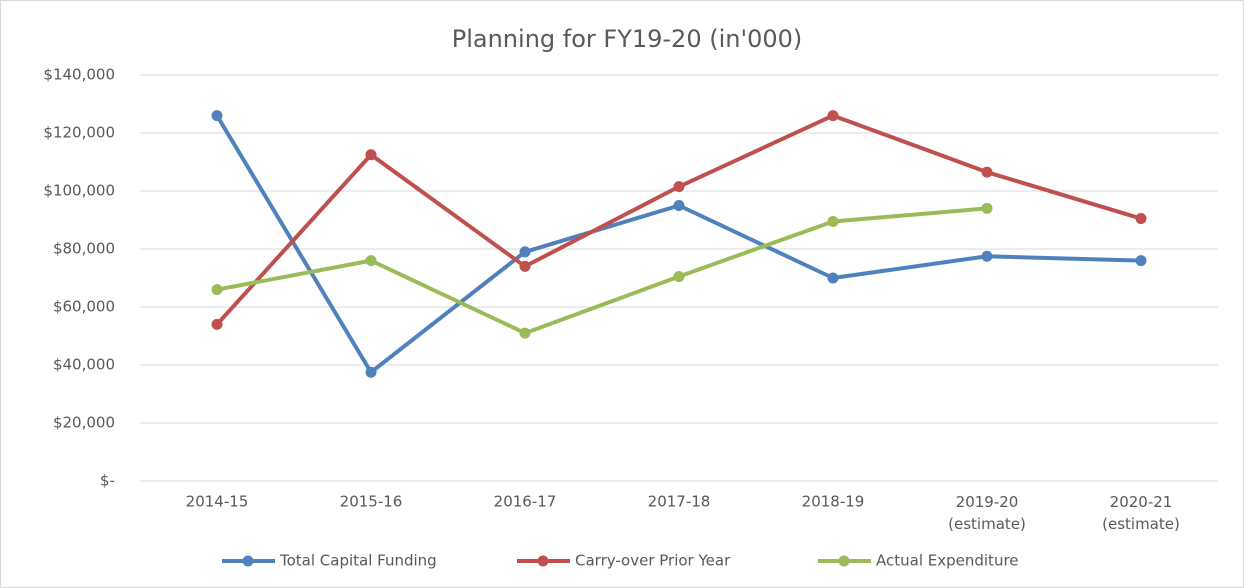  What do you see at coordinates (84, 307) in the screenshot?
I see `y-tick-label: $60,000` at bounding box center [84, 307].